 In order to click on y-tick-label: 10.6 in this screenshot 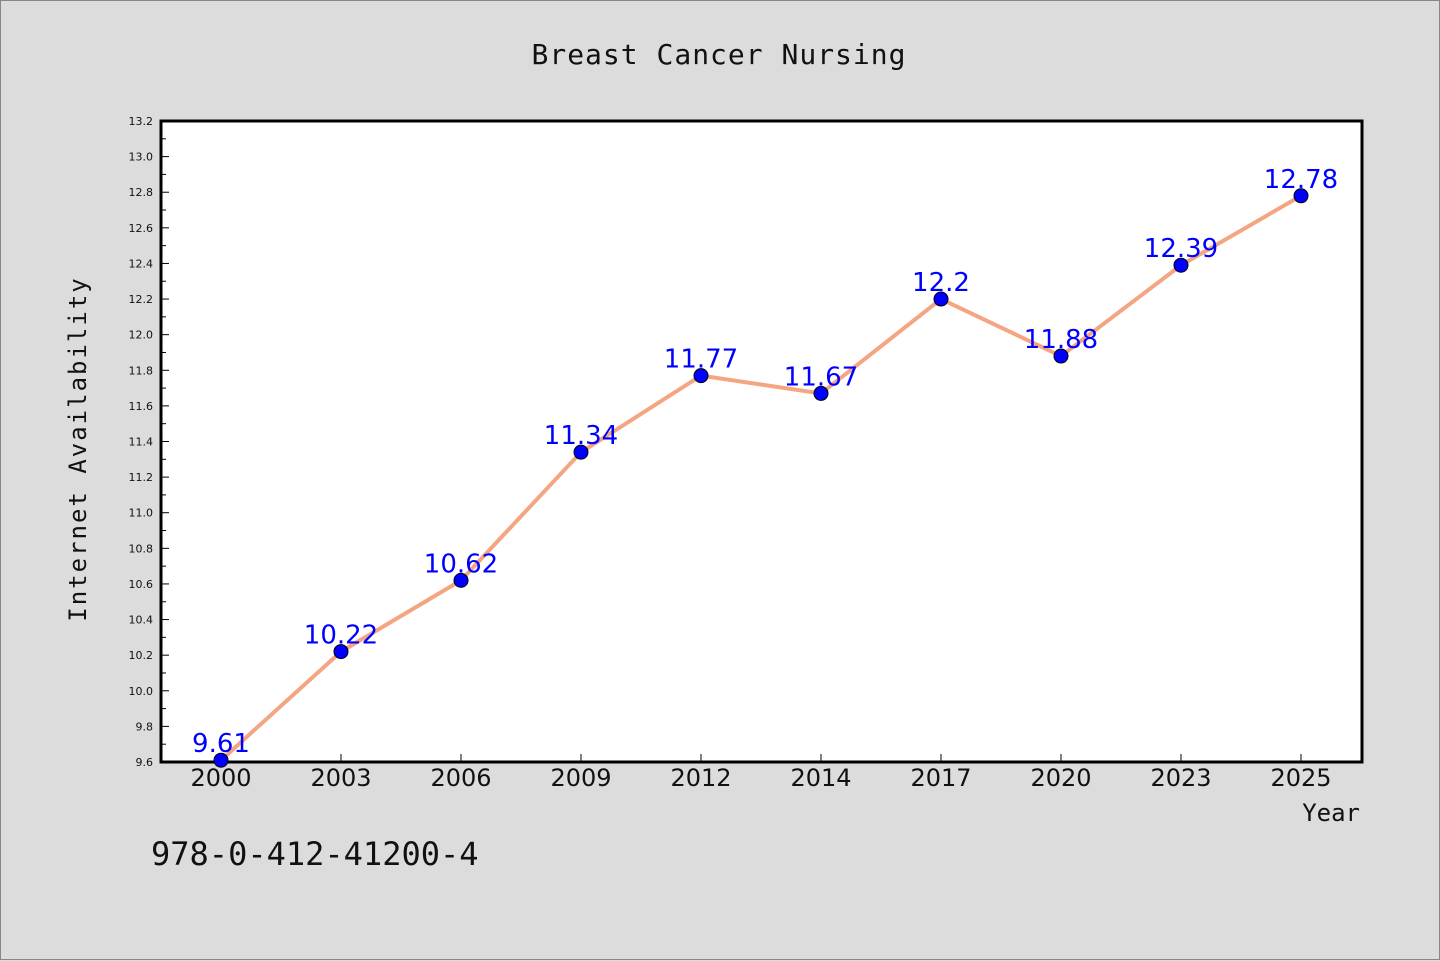, I will do `click(141, 584)`.